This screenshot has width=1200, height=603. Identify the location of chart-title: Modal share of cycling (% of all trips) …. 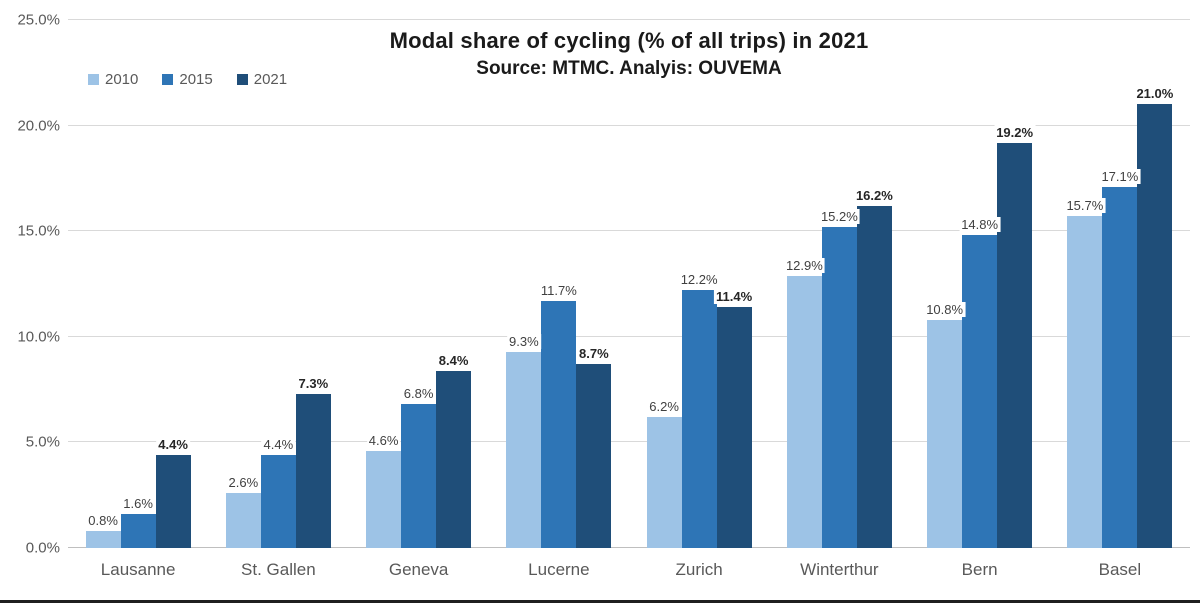
(629, 40).